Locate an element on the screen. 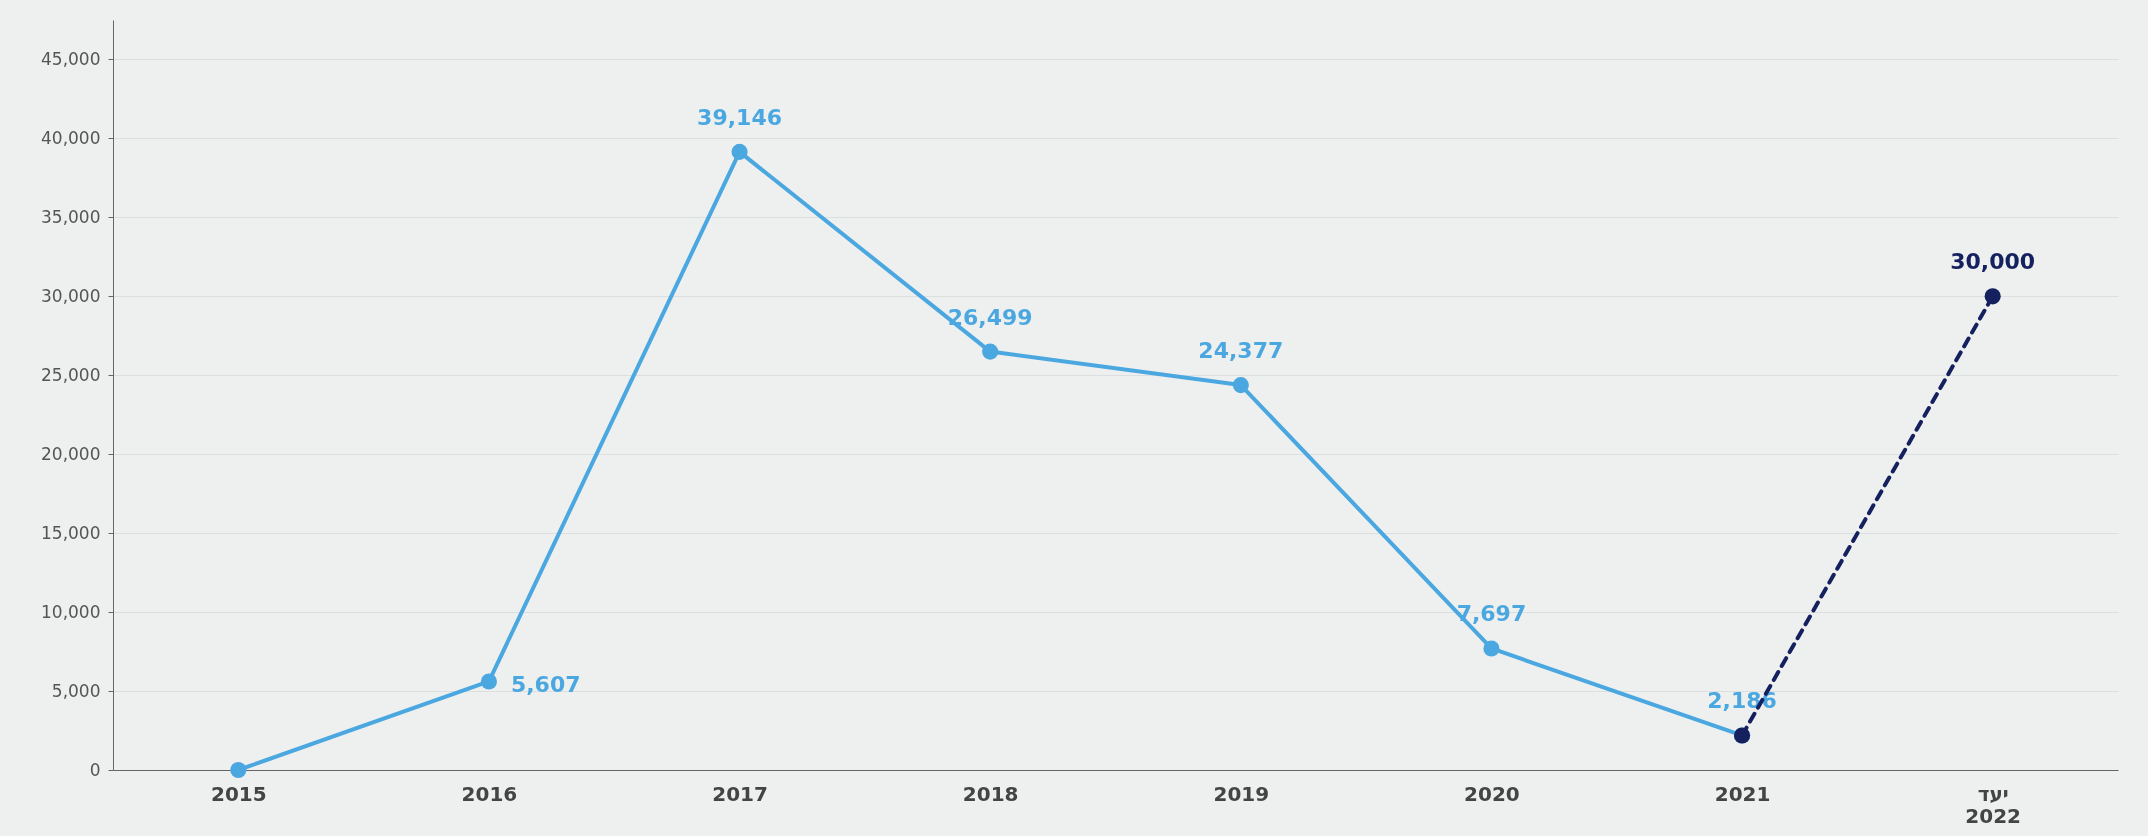 The height and width of the screenshot is (836, 2148). data-label: 30,000 is located at coordinates (1993, 262).